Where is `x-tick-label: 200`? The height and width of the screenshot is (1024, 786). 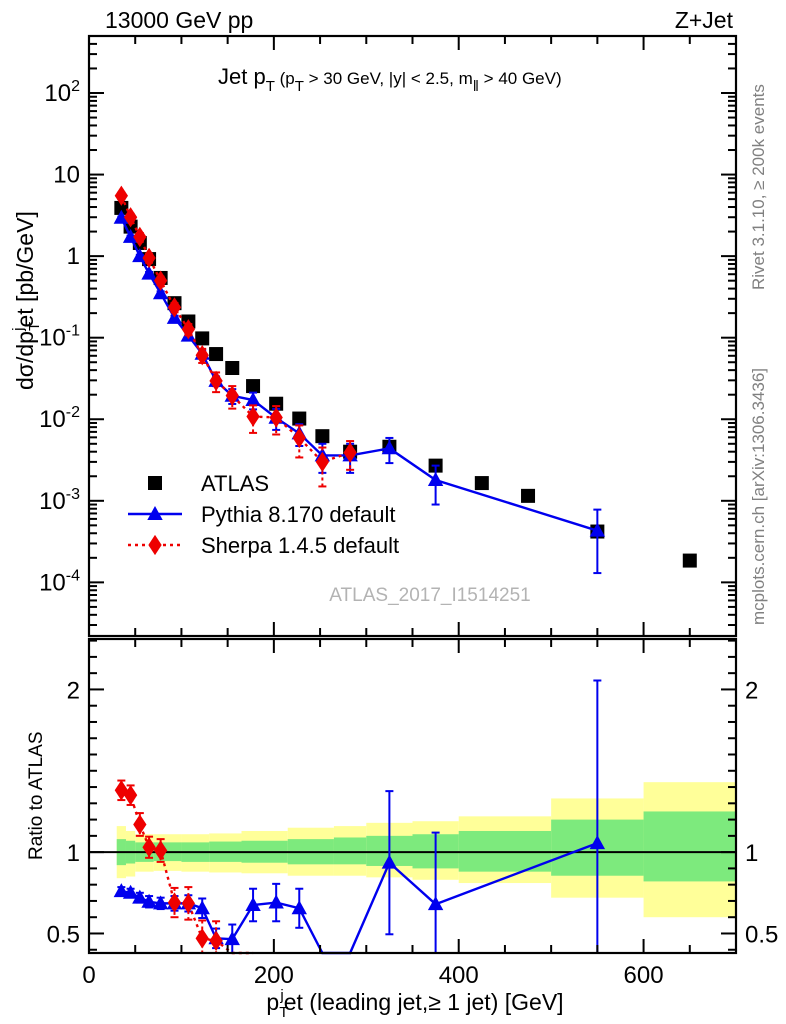
x-tick-label: 200 is located at coordinates (274, 975).